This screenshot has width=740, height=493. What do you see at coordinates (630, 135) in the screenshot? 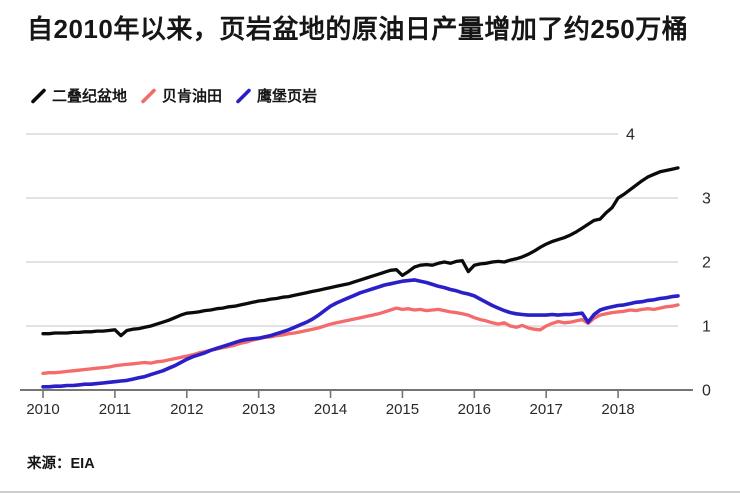
I see `y-axis-label-4: 4` at bounding box center [630, 135].